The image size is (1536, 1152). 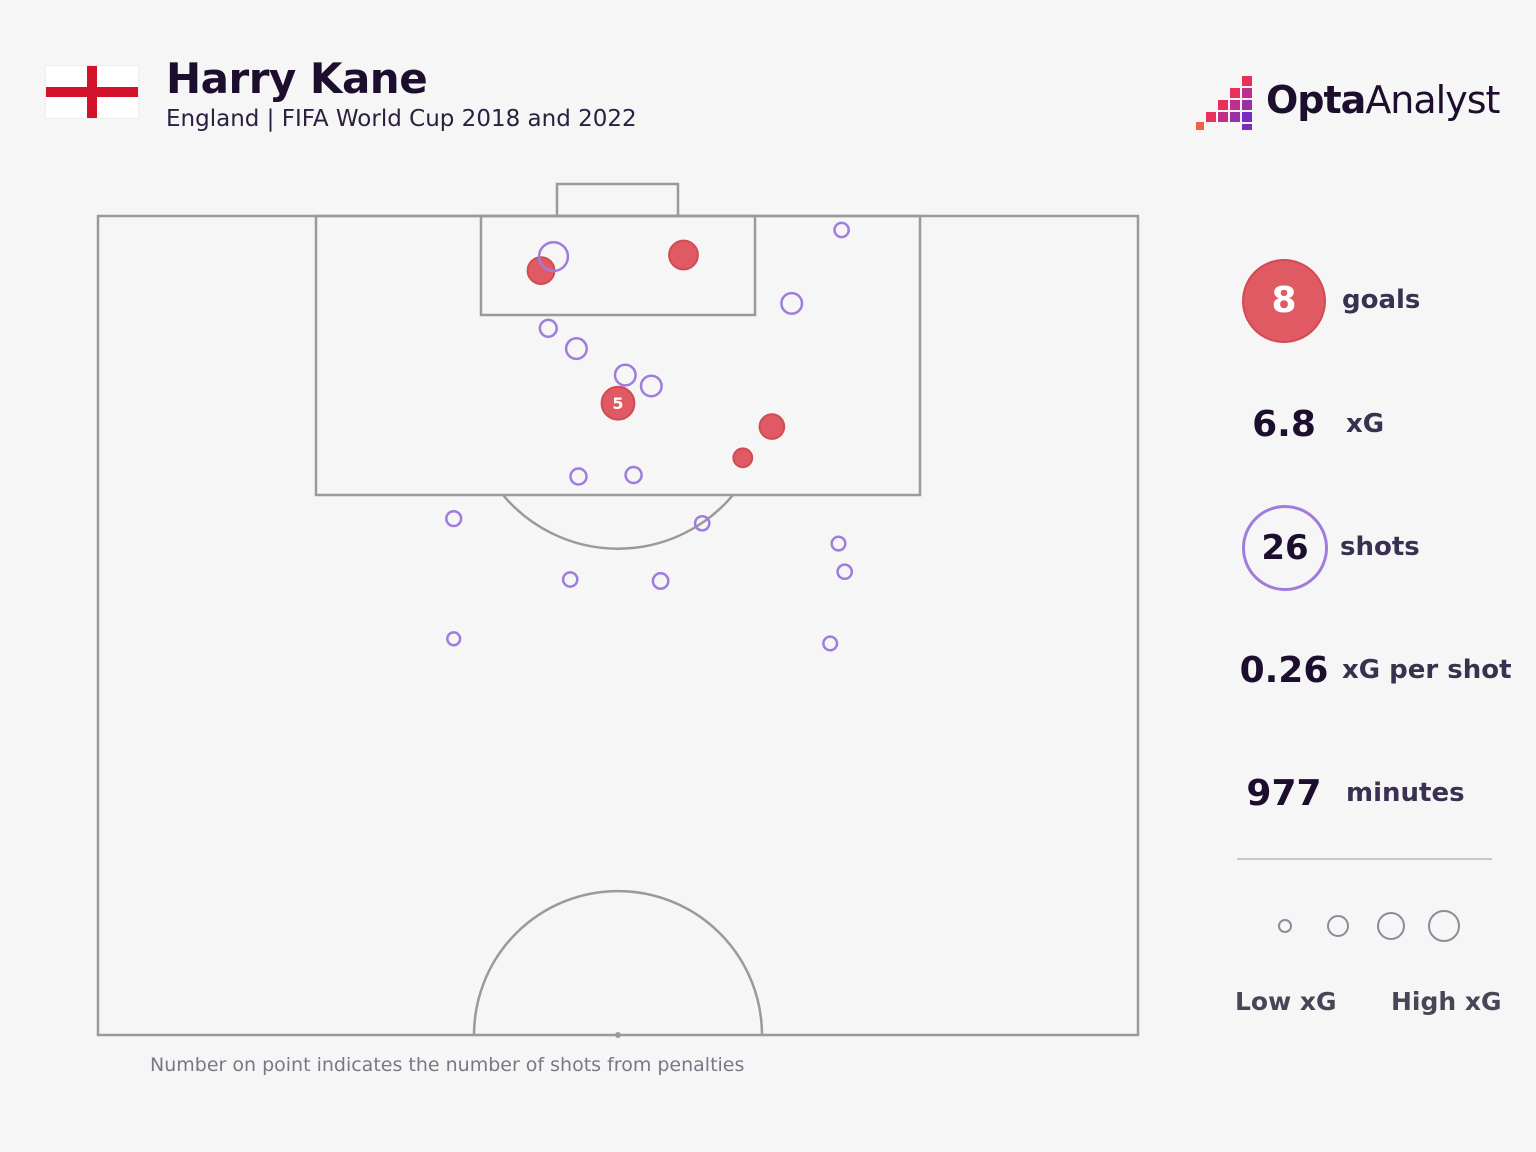 I want to click on legend-low-label: Low xG, so click(x=1286, y=1001).